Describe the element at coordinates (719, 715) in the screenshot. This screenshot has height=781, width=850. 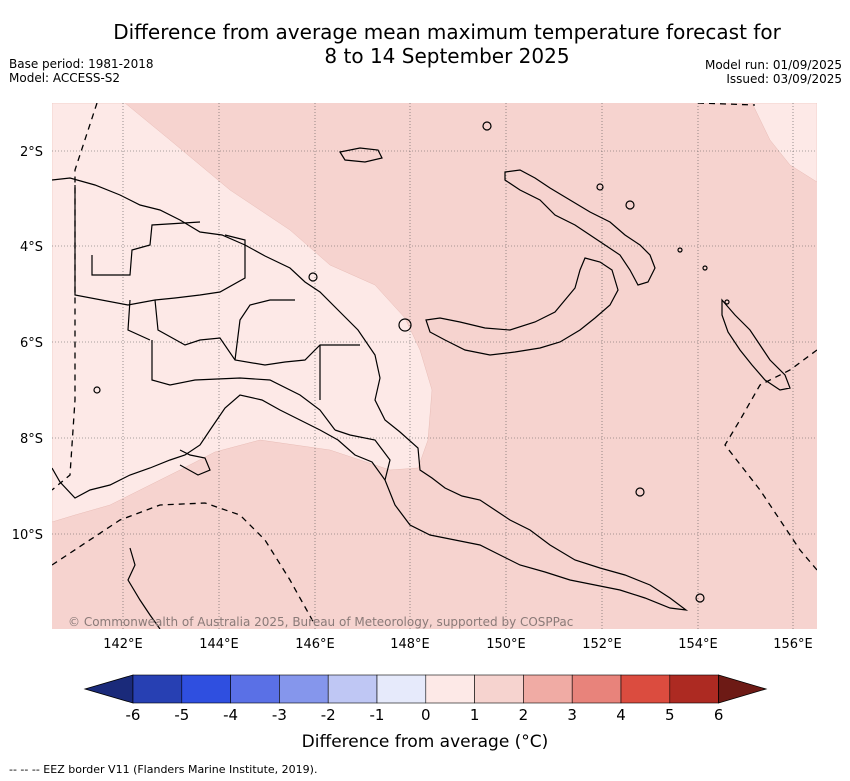
I see `colorbar-tick-label: 6` at that location.